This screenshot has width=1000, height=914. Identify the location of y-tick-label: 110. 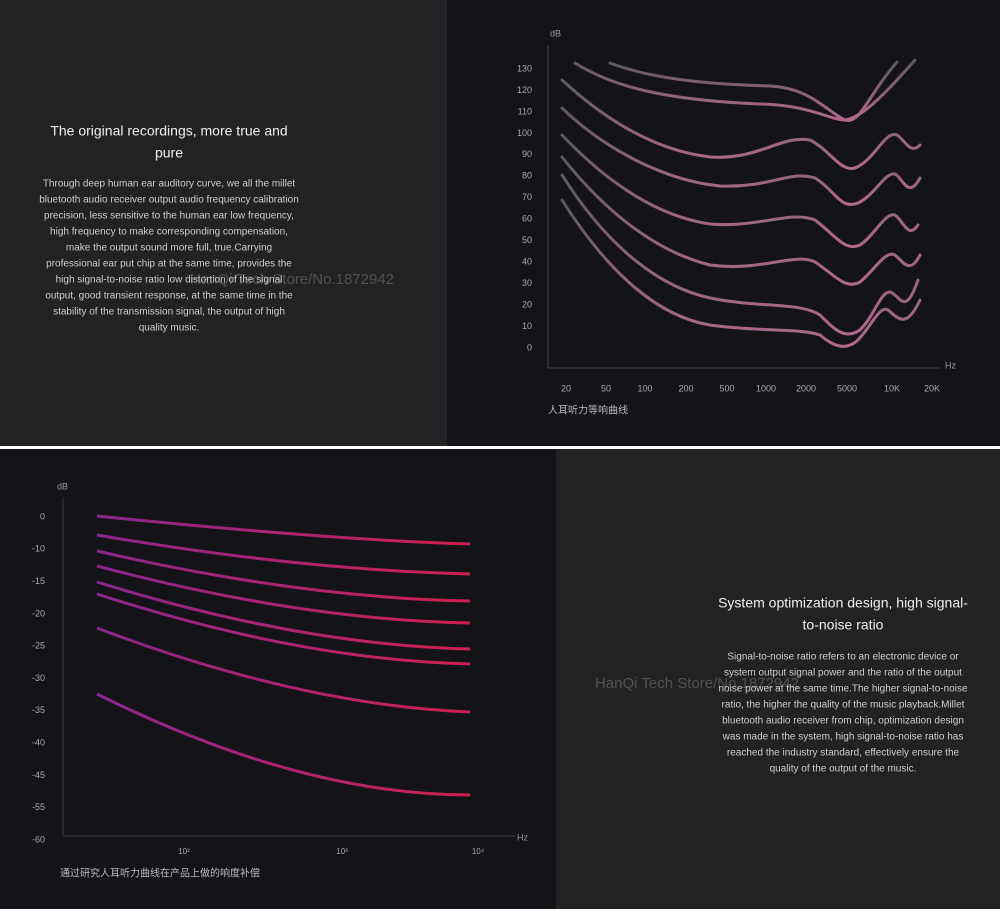
(525, 111).